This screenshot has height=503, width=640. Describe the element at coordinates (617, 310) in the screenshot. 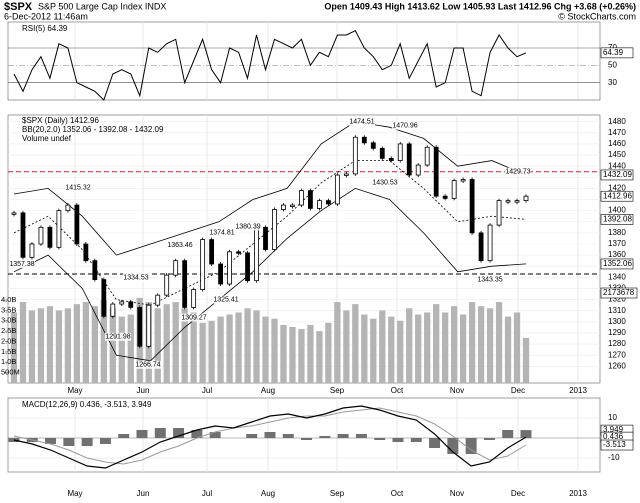

I see `y-tick-label: 1310` at that location.